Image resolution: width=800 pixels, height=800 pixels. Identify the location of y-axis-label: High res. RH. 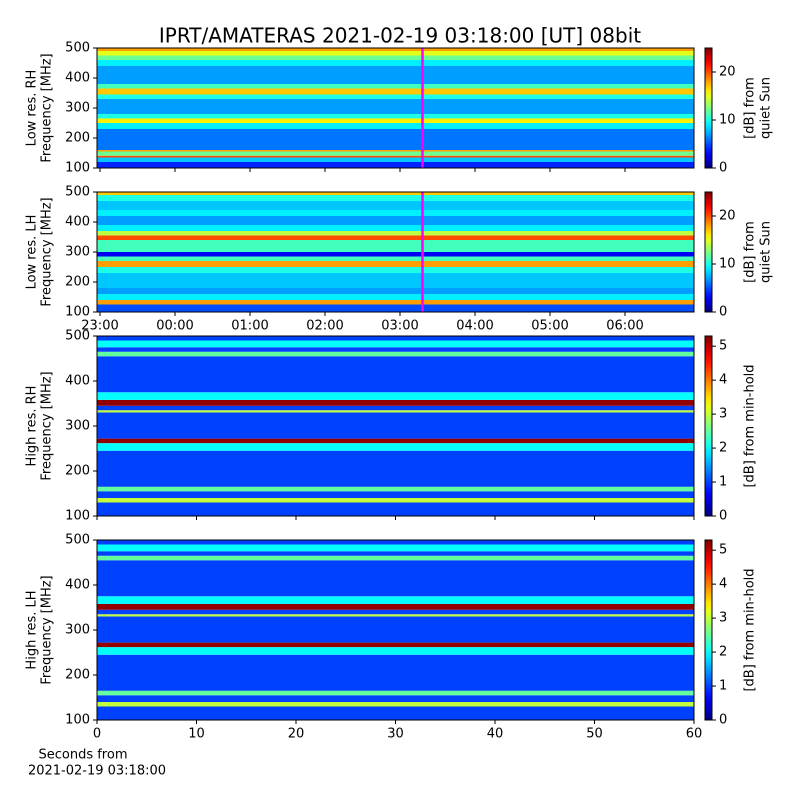
(32, 426).